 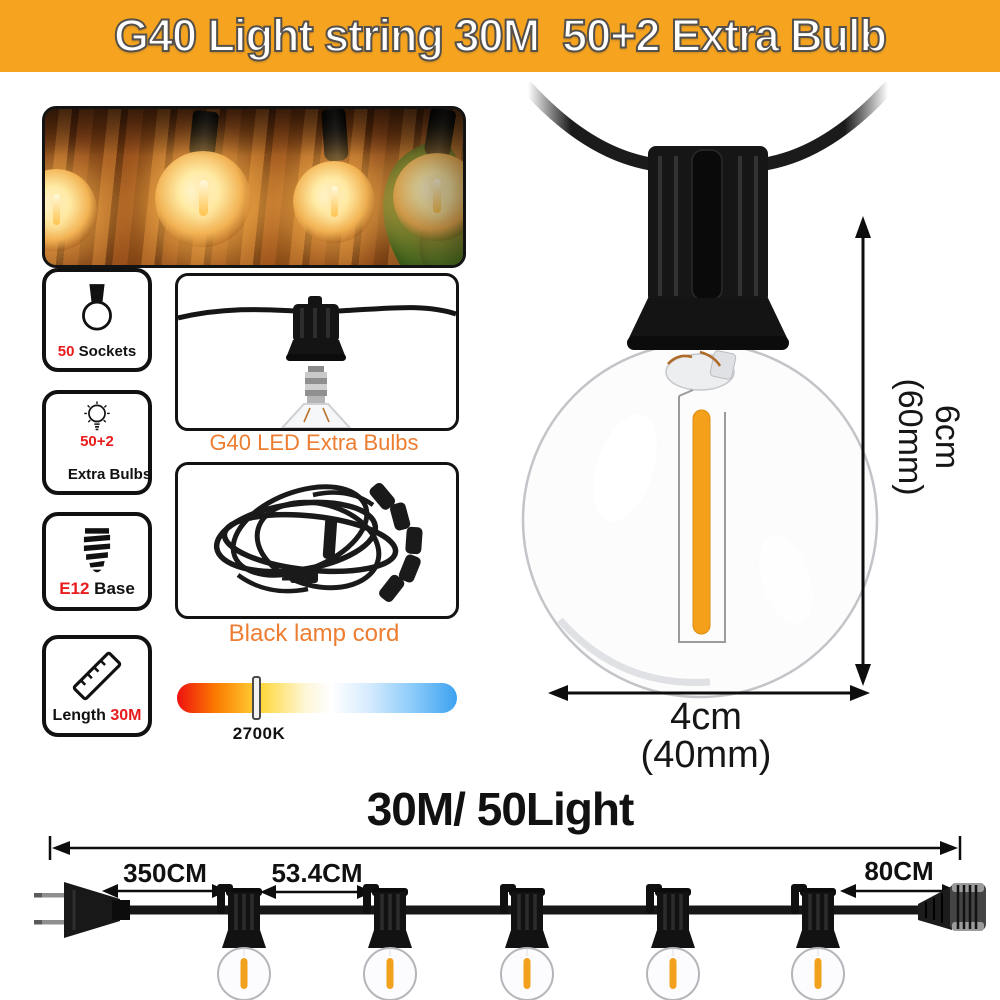 I want to click on height-cm: 6cm, so click(x=947, y=437).